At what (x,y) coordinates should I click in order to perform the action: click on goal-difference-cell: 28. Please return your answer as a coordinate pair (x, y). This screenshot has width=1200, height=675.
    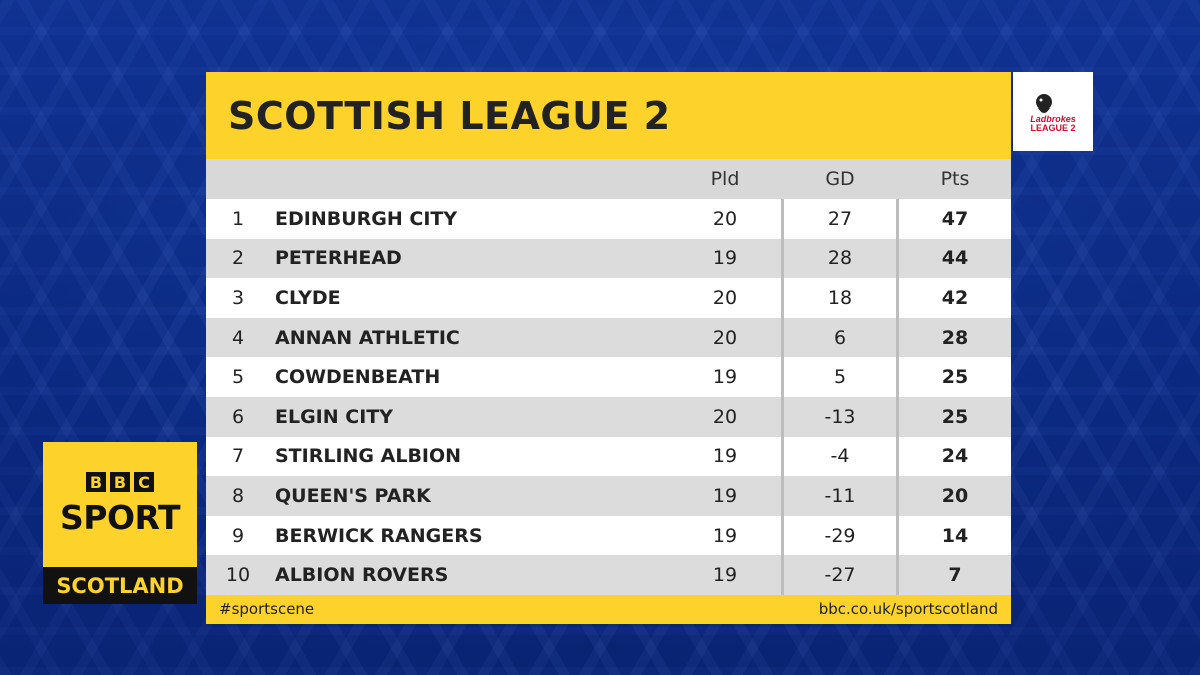
    Looking at the image, I should click on (840, 258).